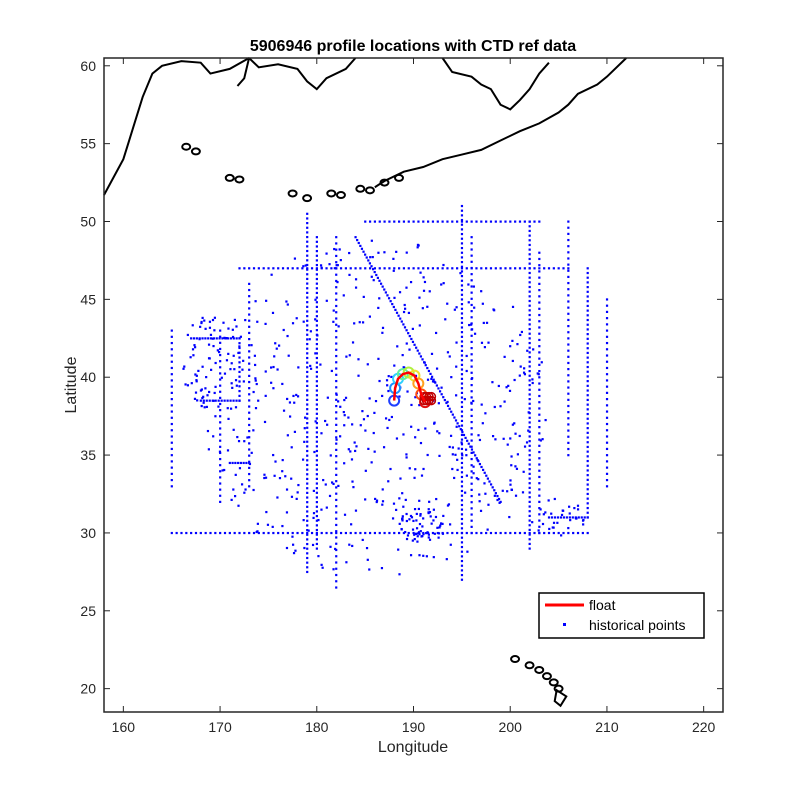 This screenshot has width=800, height=805. What do you see at coordinates (220, 727) in the screenshot?
I see `x-tick-label: 170` at bounding box center [220, 727].